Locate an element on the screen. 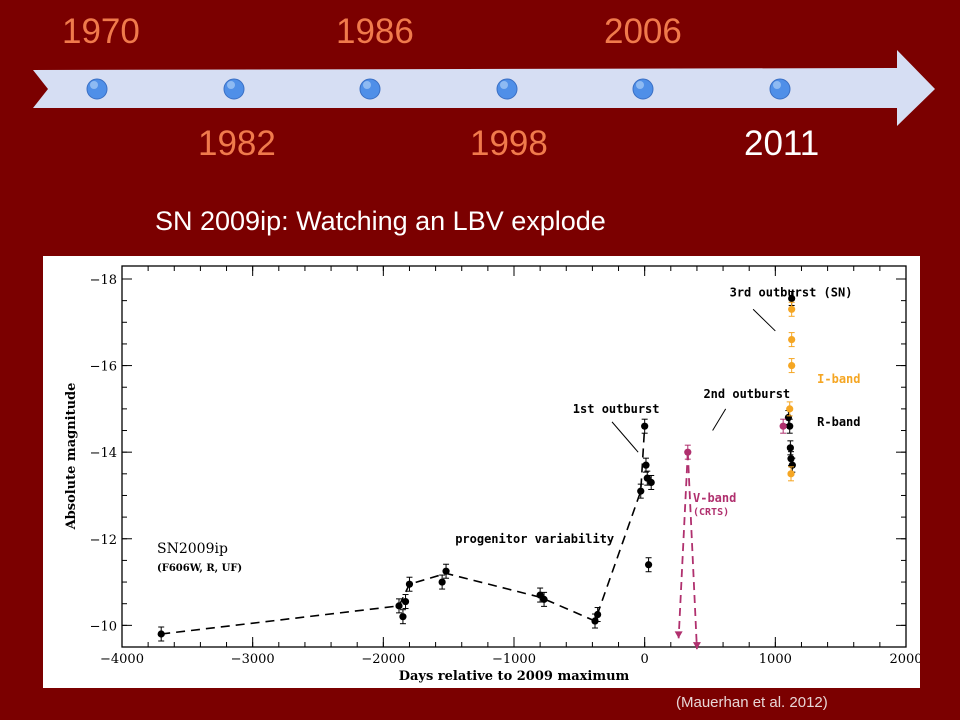  timeline-year-current: 2011 is located at coordinates (782, 143).